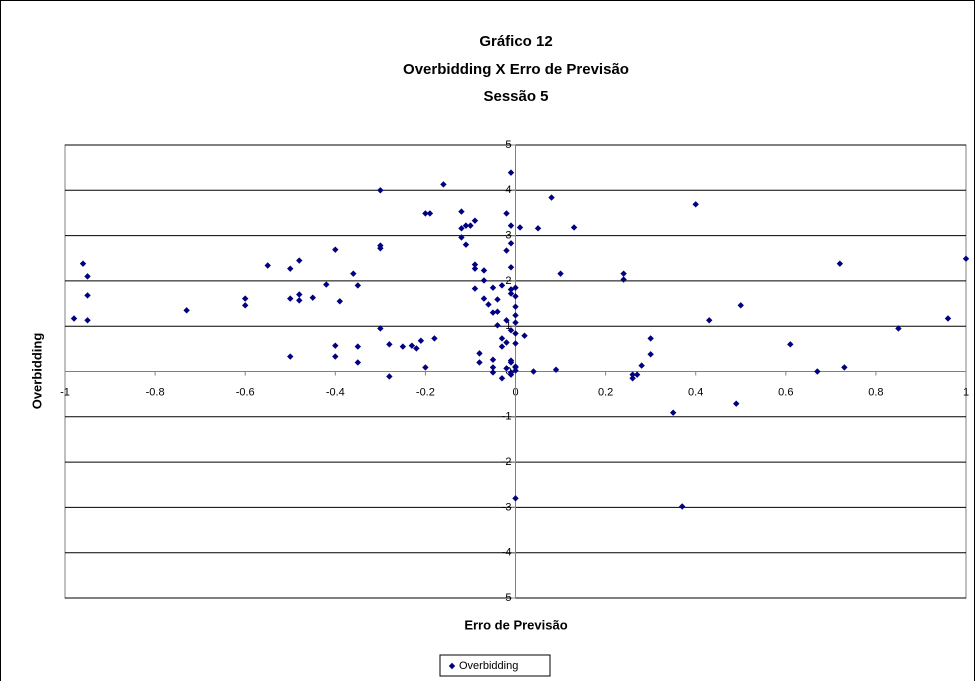  What do you see at coordinates (65, 392) in the screenshot?
I see `x-tick-label: -1` at bounding box center [65, 392].